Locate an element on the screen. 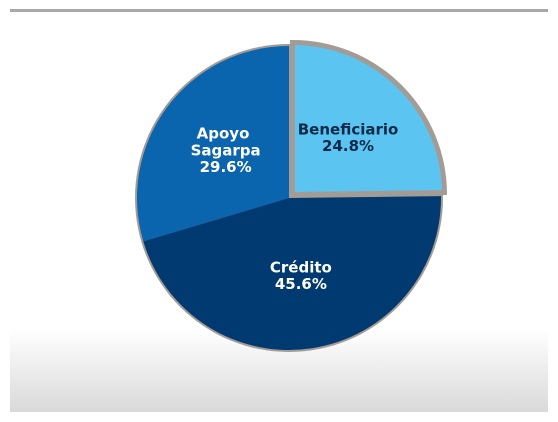 The height and width of the screenshot is (422, 558). slice-value-label: 24.8% is located at coordinates (348, 146).